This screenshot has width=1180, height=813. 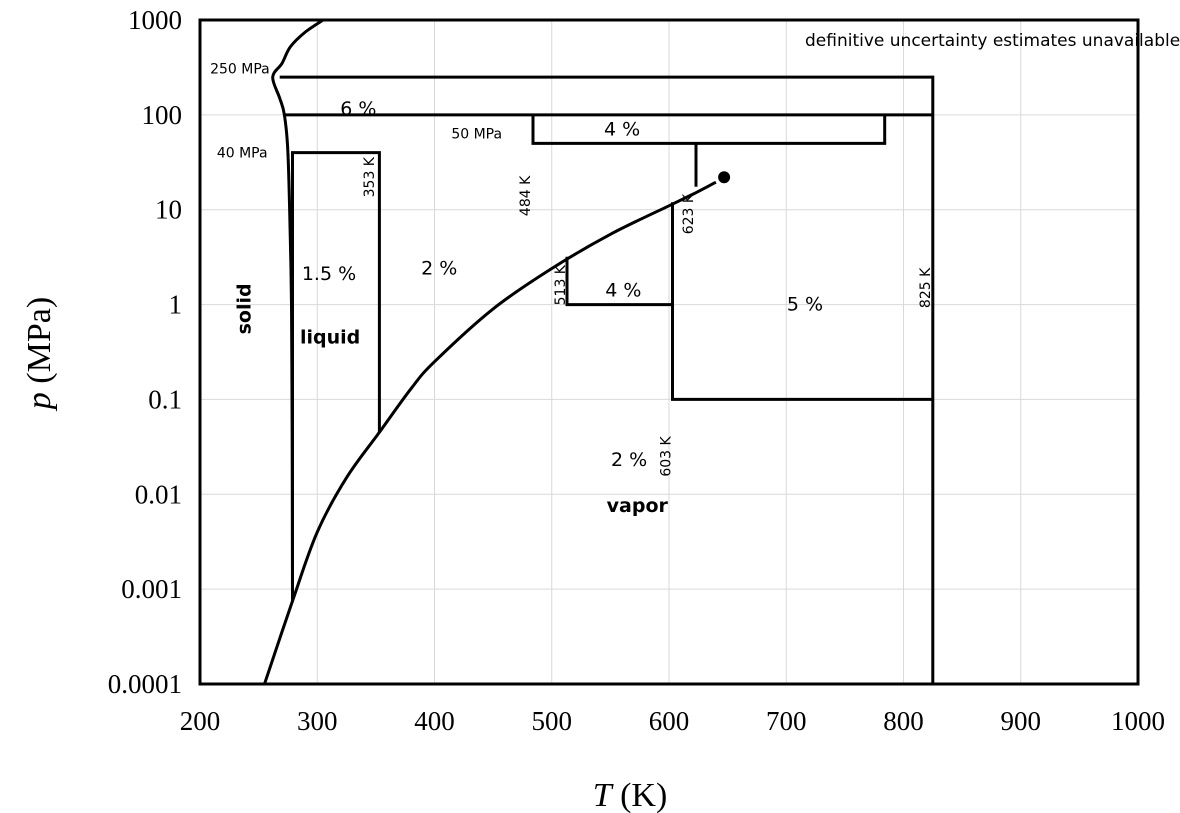 I want to click on x-tick-label: 400, so click(x=434, y=721).